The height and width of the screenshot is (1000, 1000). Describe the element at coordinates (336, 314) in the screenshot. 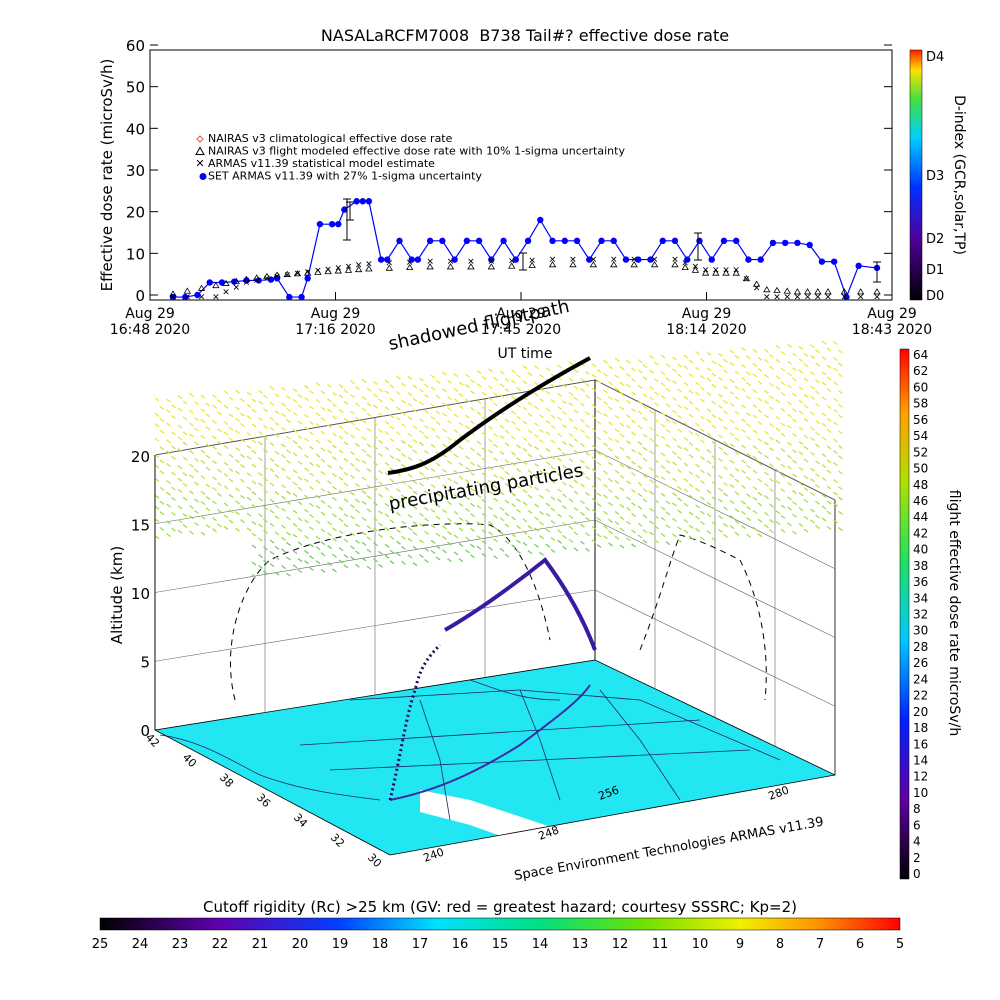

I see `x-tick-date: Aug 29` at that location.